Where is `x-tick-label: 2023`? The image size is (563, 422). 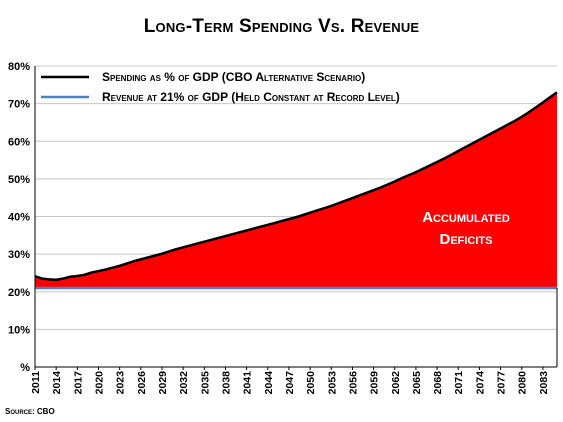 x-tick-label: 2023 is located at coordinates (121, 383).